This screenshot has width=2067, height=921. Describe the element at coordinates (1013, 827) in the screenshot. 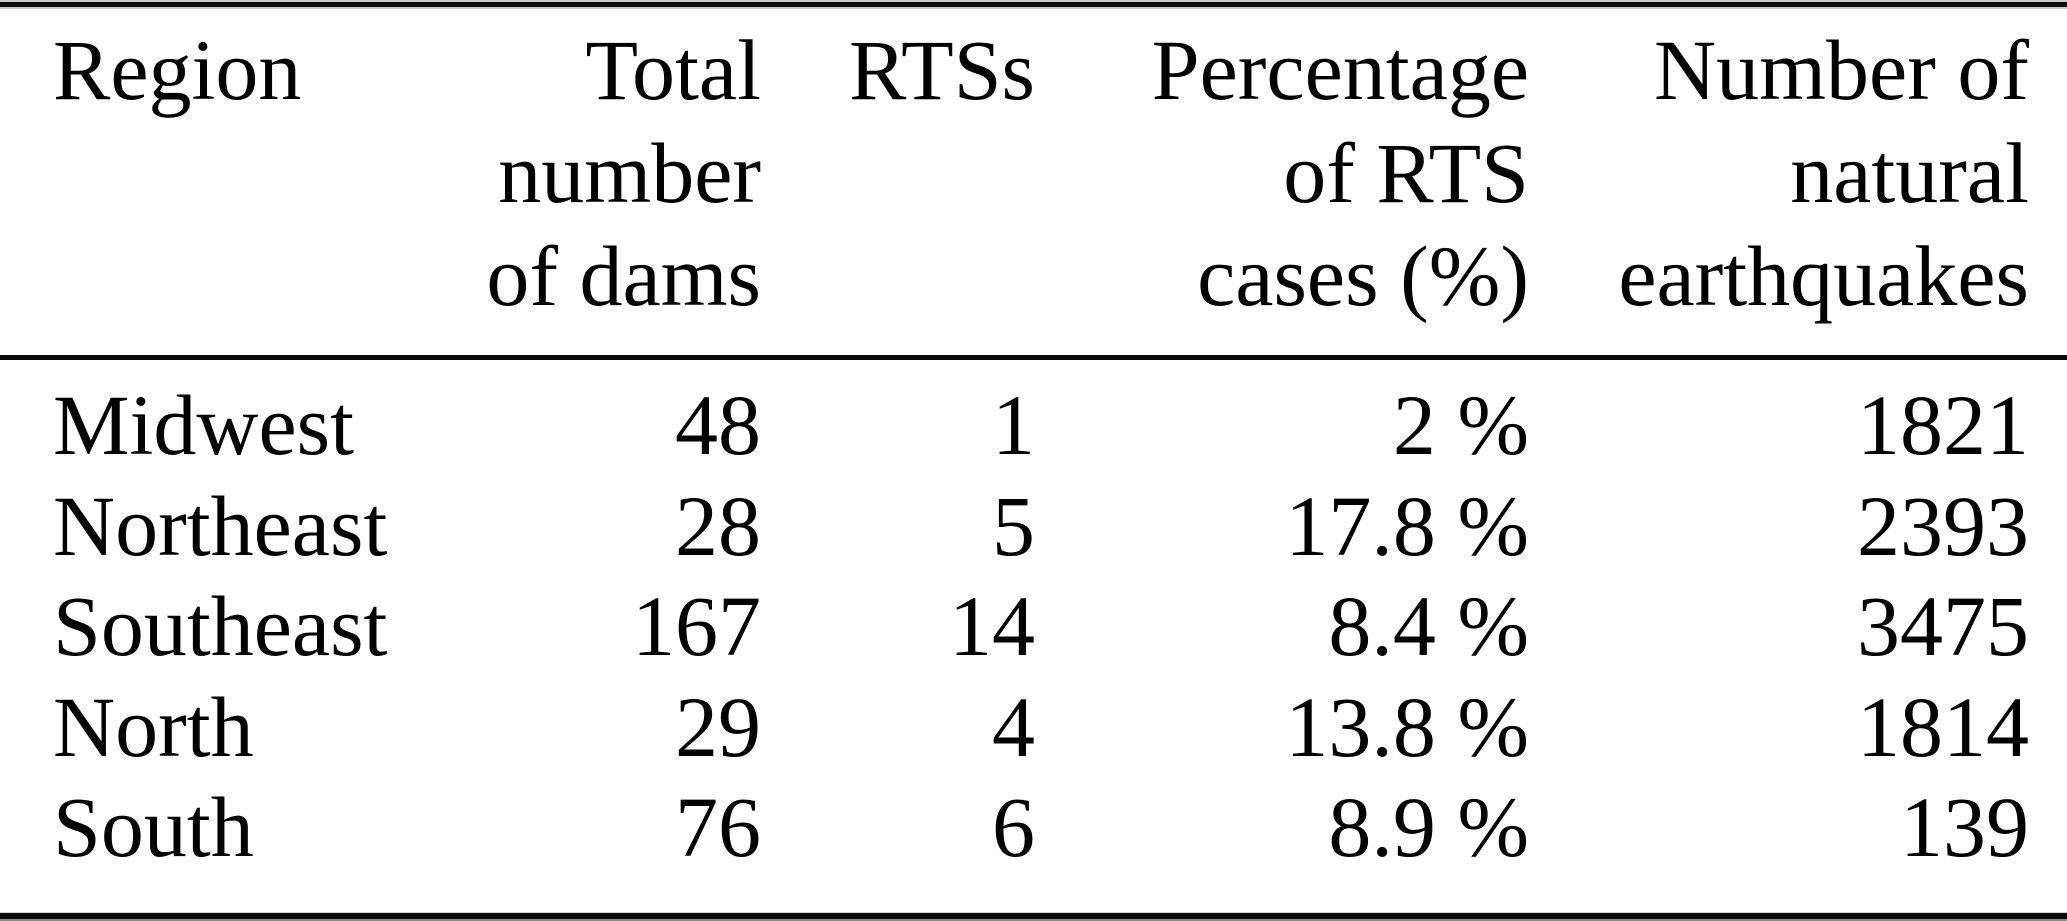

I see `cell-rtss: 6` at that location.